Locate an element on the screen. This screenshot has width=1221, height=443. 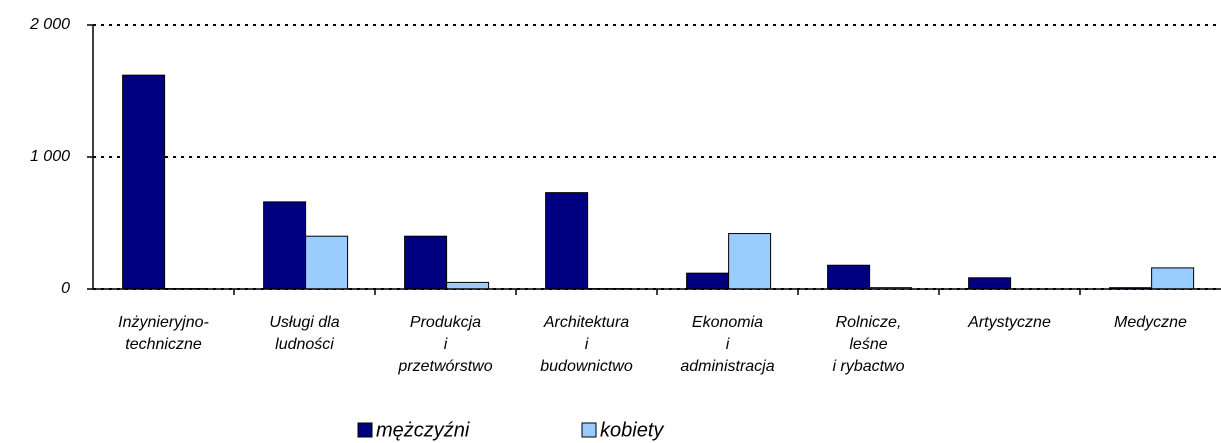
x-tick-label: Usługi dla ludności is located at coordinates (304, 333).